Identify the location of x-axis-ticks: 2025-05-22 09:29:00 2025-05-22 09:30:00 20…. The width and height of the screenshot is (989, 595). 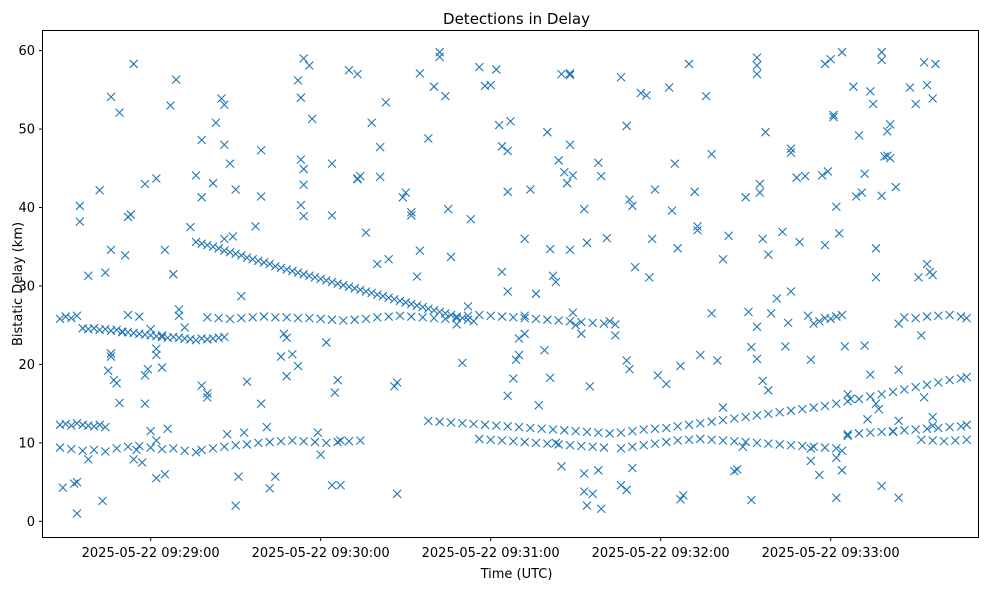
(491, 549).